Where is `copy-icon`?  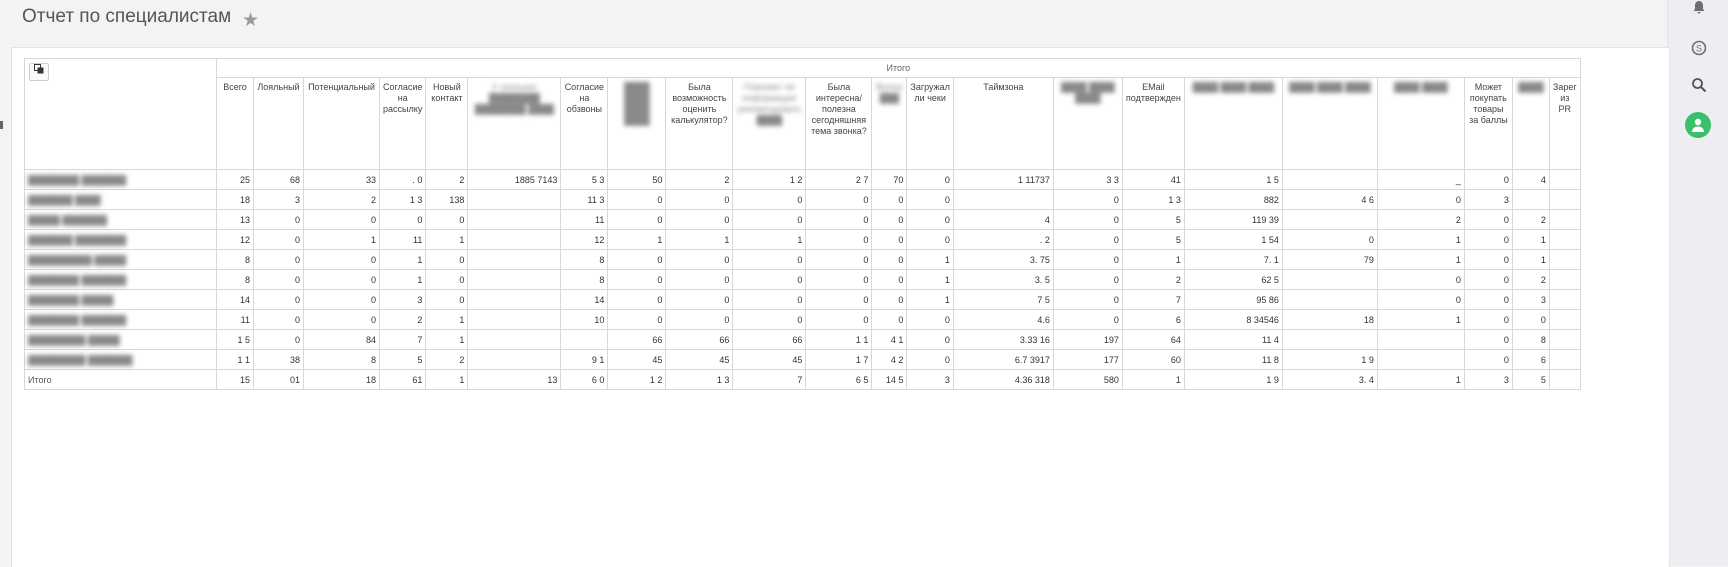
copy-icon is located at coordinates (39, 72).